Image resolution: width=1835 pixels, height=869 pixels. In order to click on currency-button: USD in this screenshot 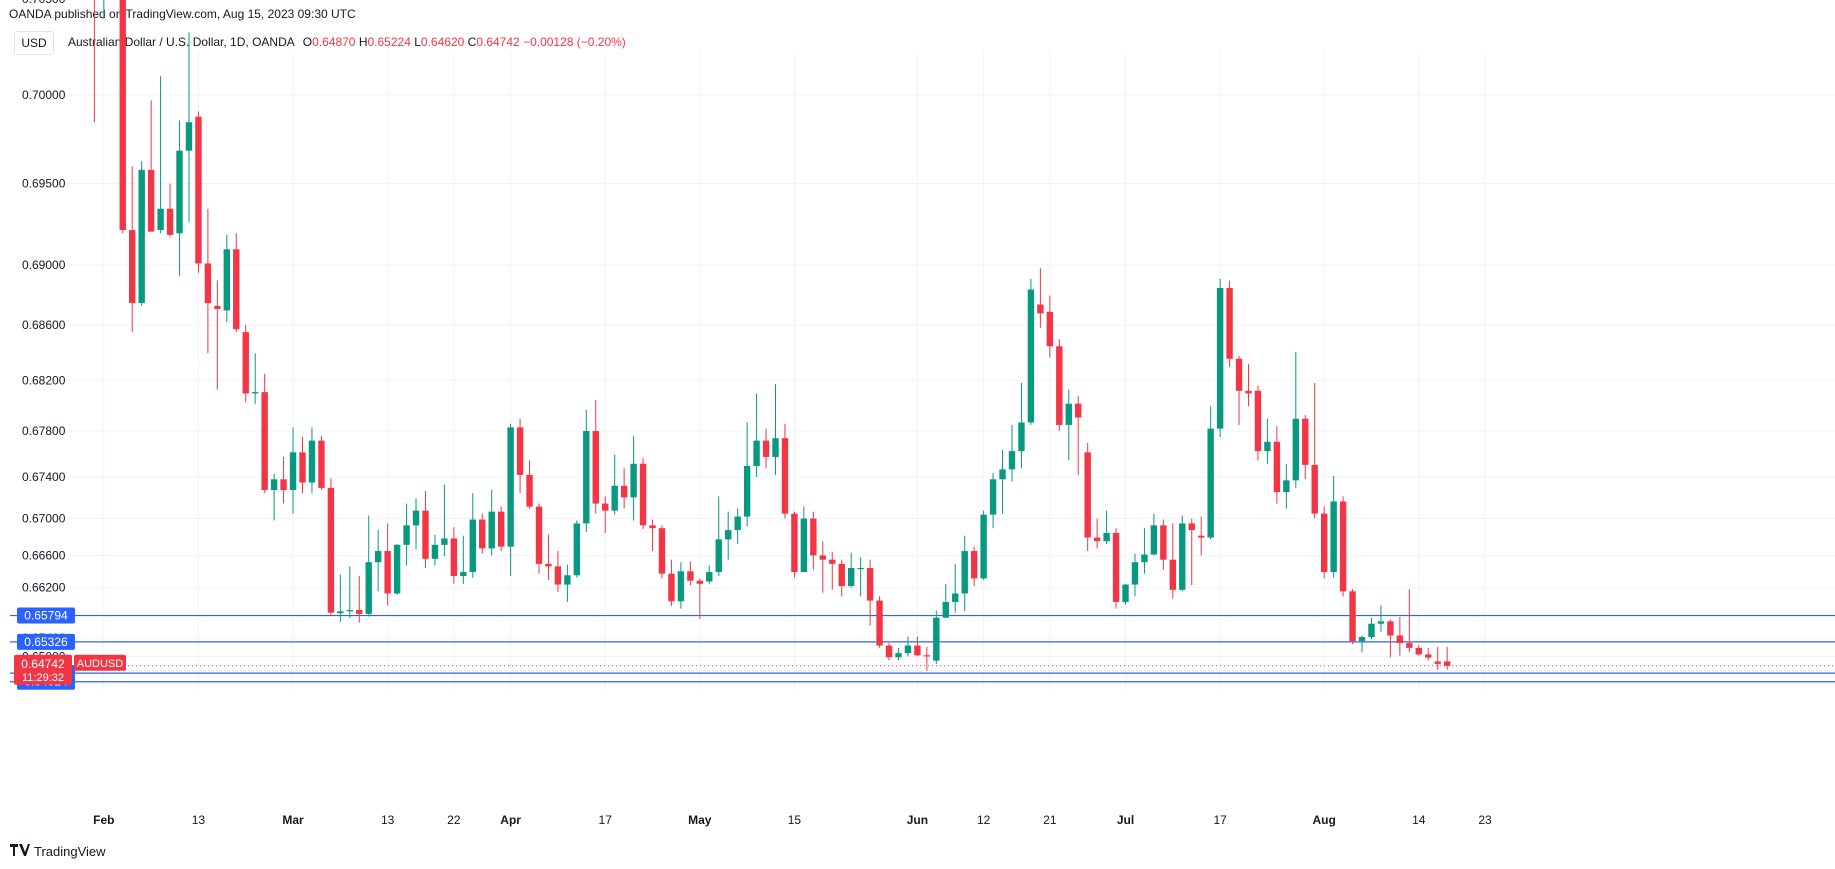, I will do `click(34, 43)`.